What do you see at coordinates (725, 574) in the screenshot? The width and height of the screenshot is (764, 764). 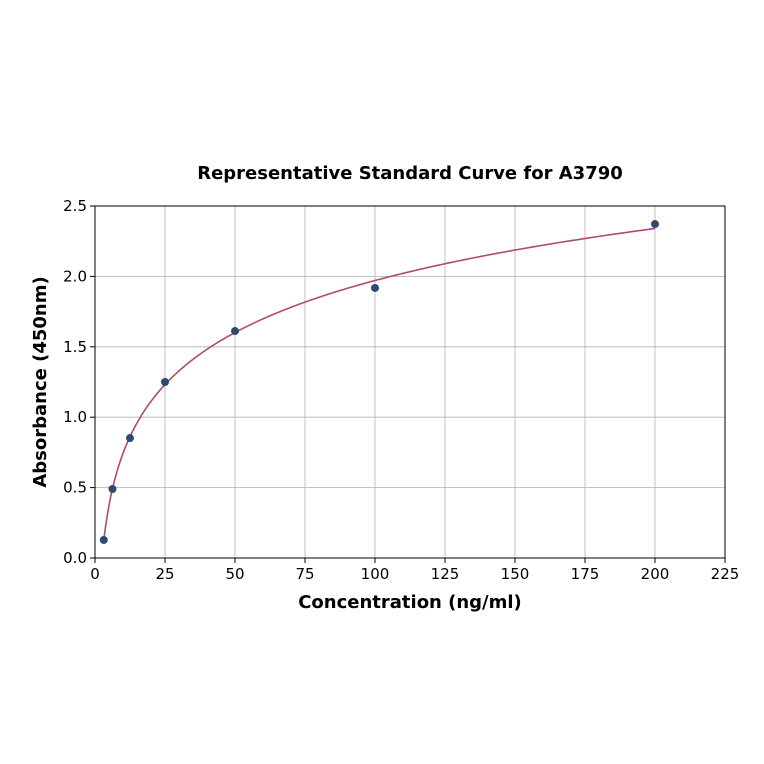 I see `x-tick-label: 225` at bounding box center [725, 574].